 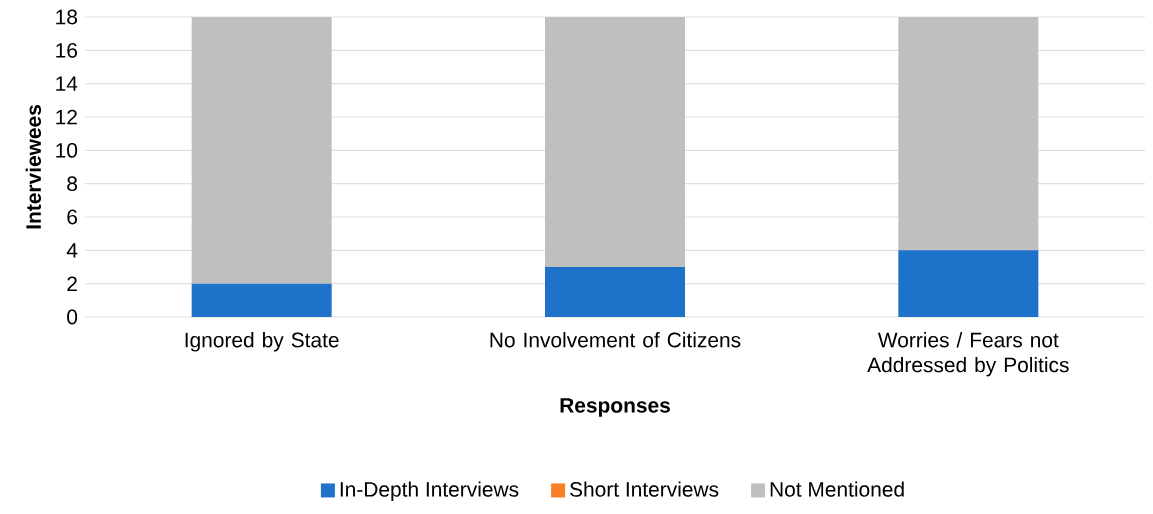 What do you see at coordinates (837, 489) in the screenshot?
I see `legend-label: Not Mentioned` at bounding box center [837, 489].